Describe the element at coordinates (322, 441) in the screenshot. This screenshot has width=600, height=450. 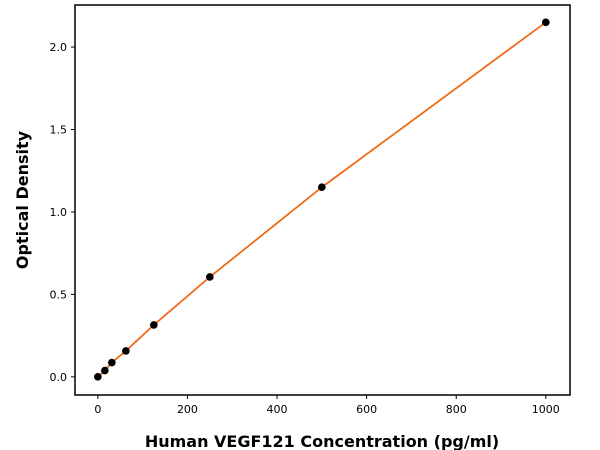
I see `x-axis-label: Human VEGF121 Concentration (pg/ml)` at that location.